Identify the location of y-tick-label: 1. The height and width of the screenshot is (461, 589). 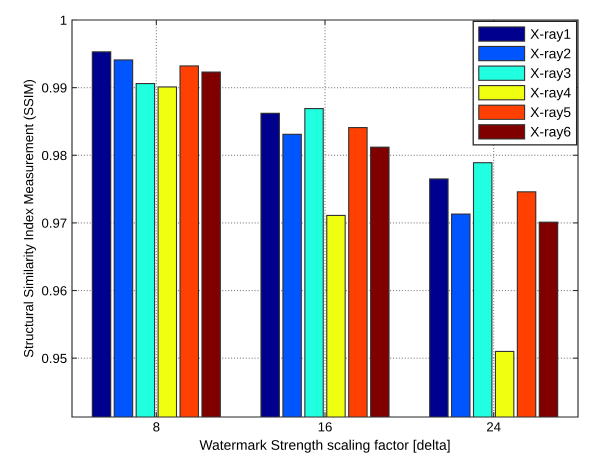
(63, 20).